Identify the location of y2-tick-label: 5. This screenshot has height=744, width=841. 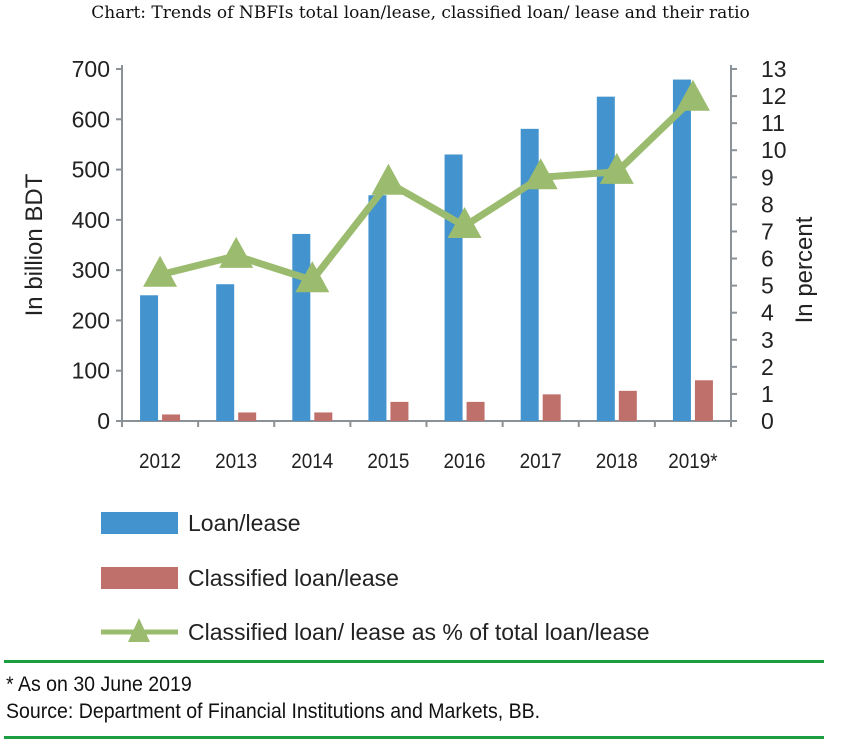
(767, 286).